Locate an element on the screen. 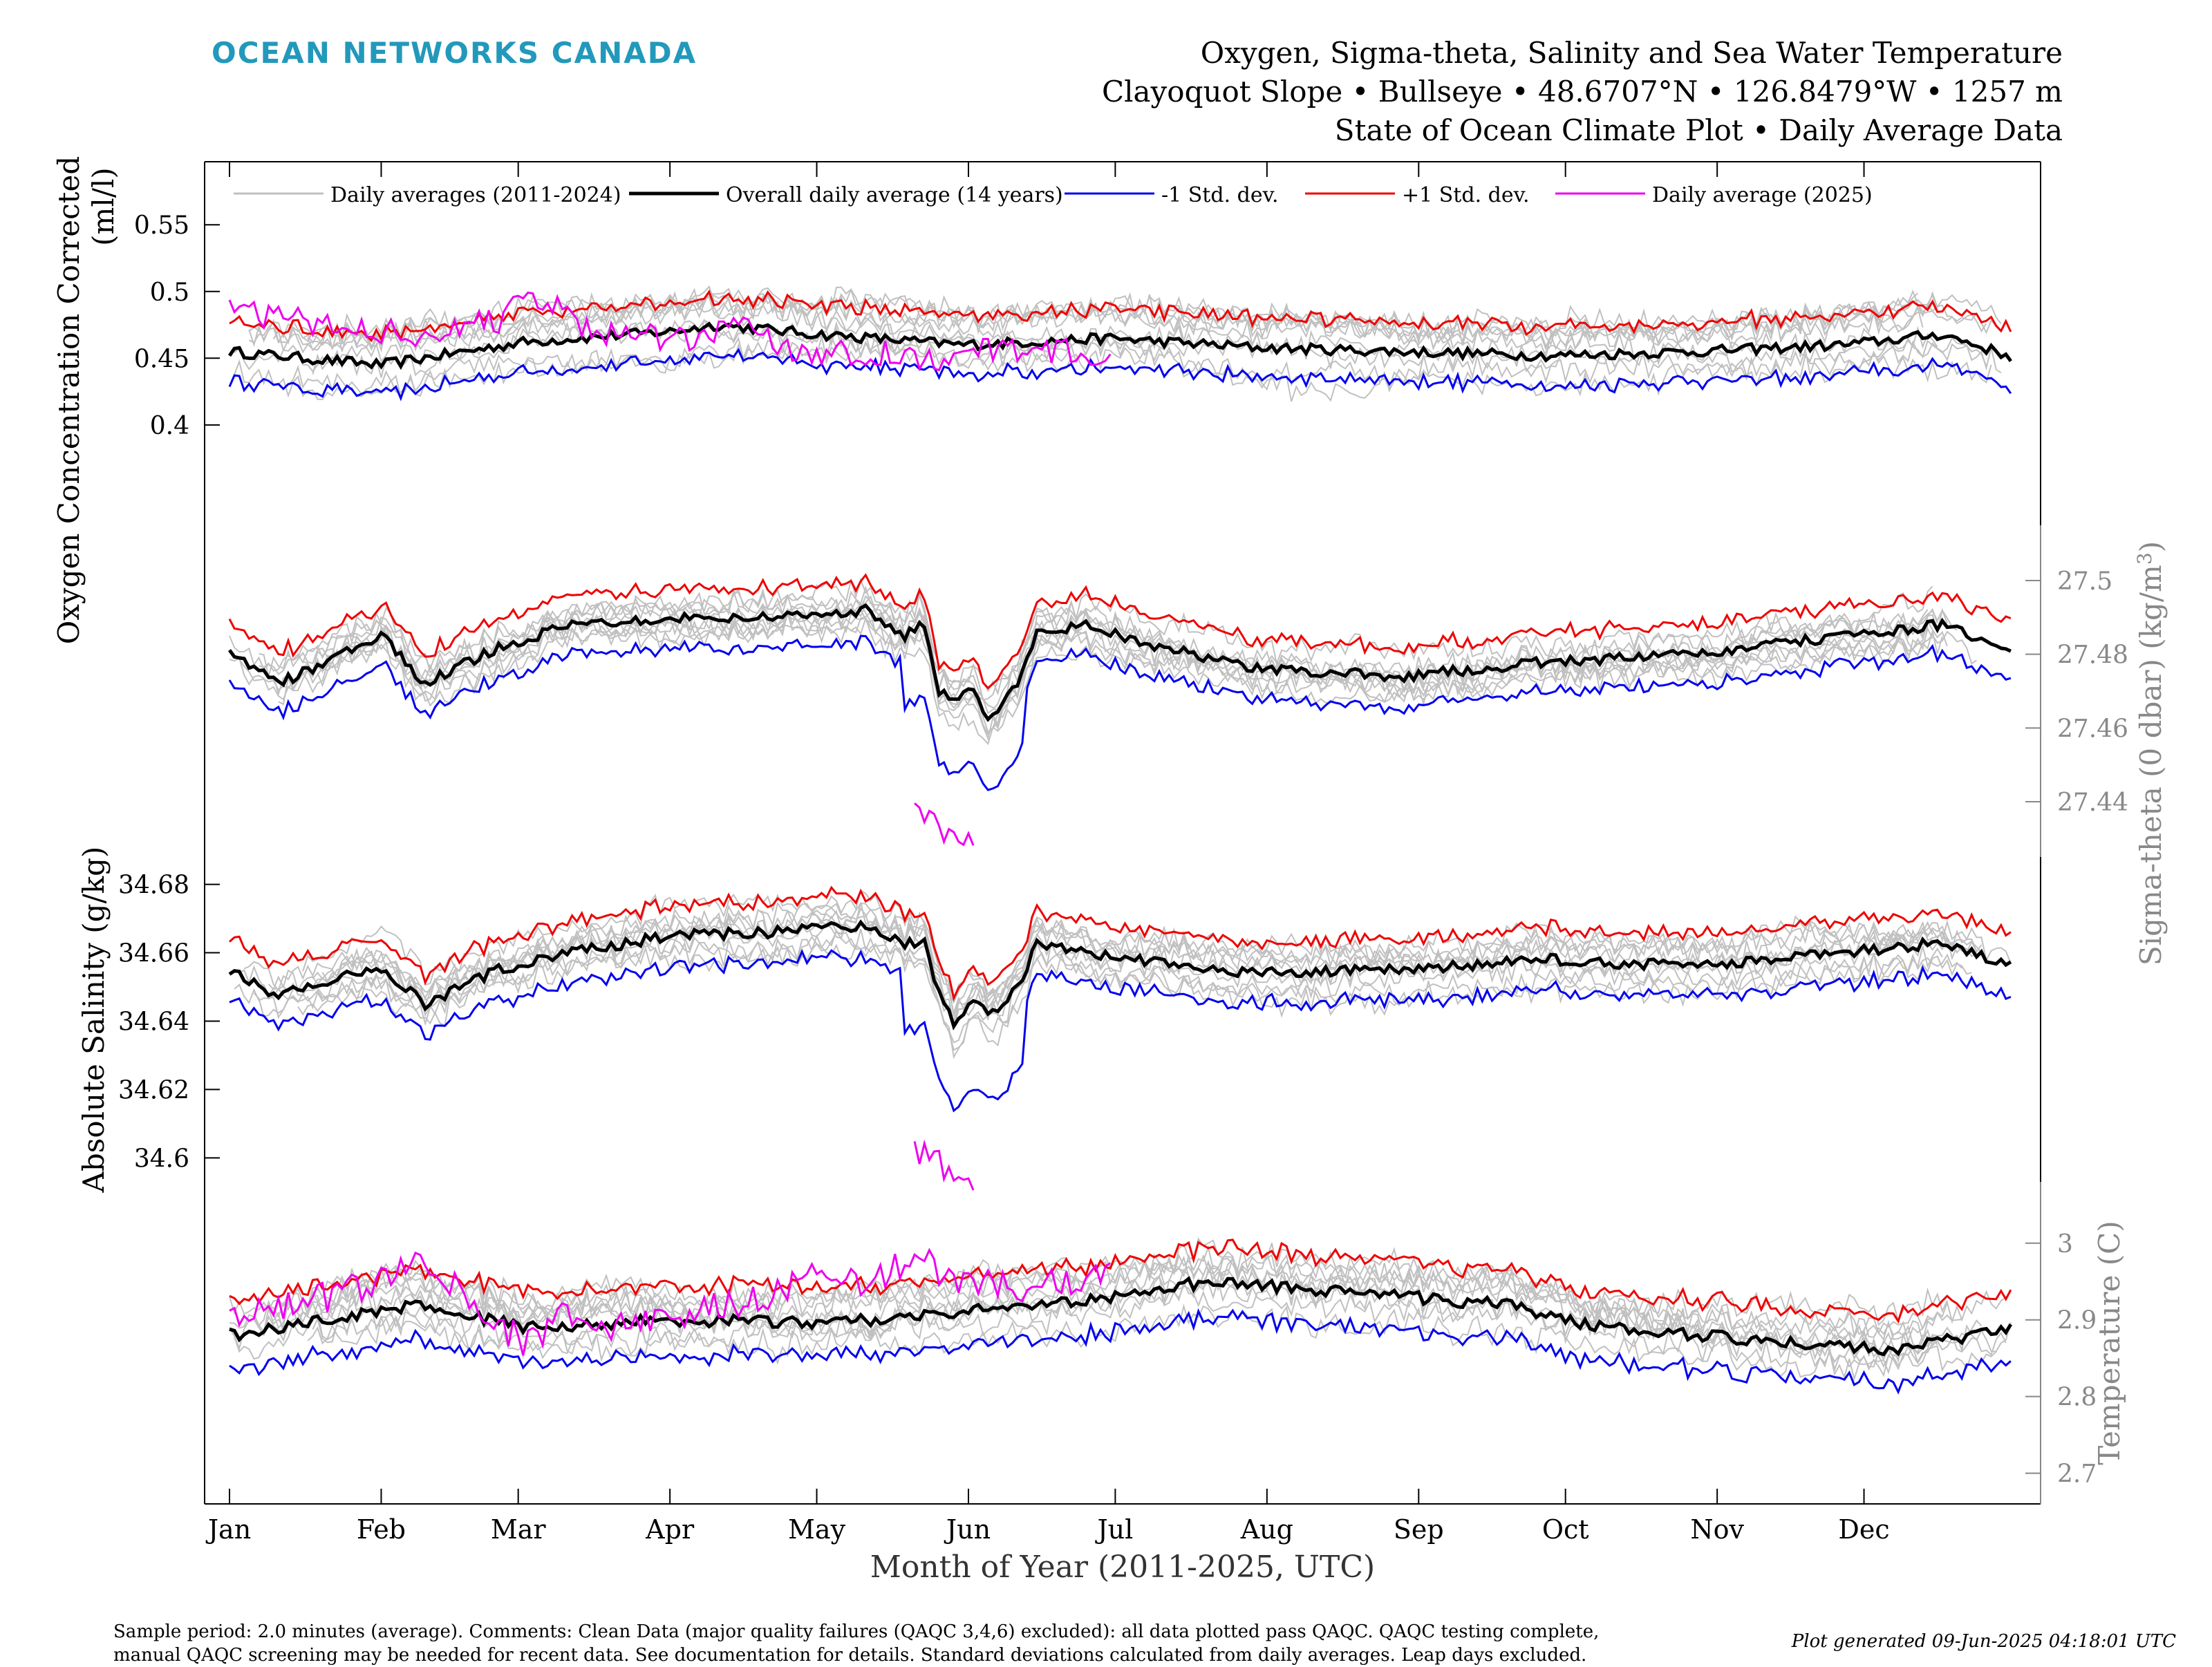 The image size is (2212, 1667). y-tick-label-sigma-theta-3: 27.5 is located at coordinates (2084, 581).